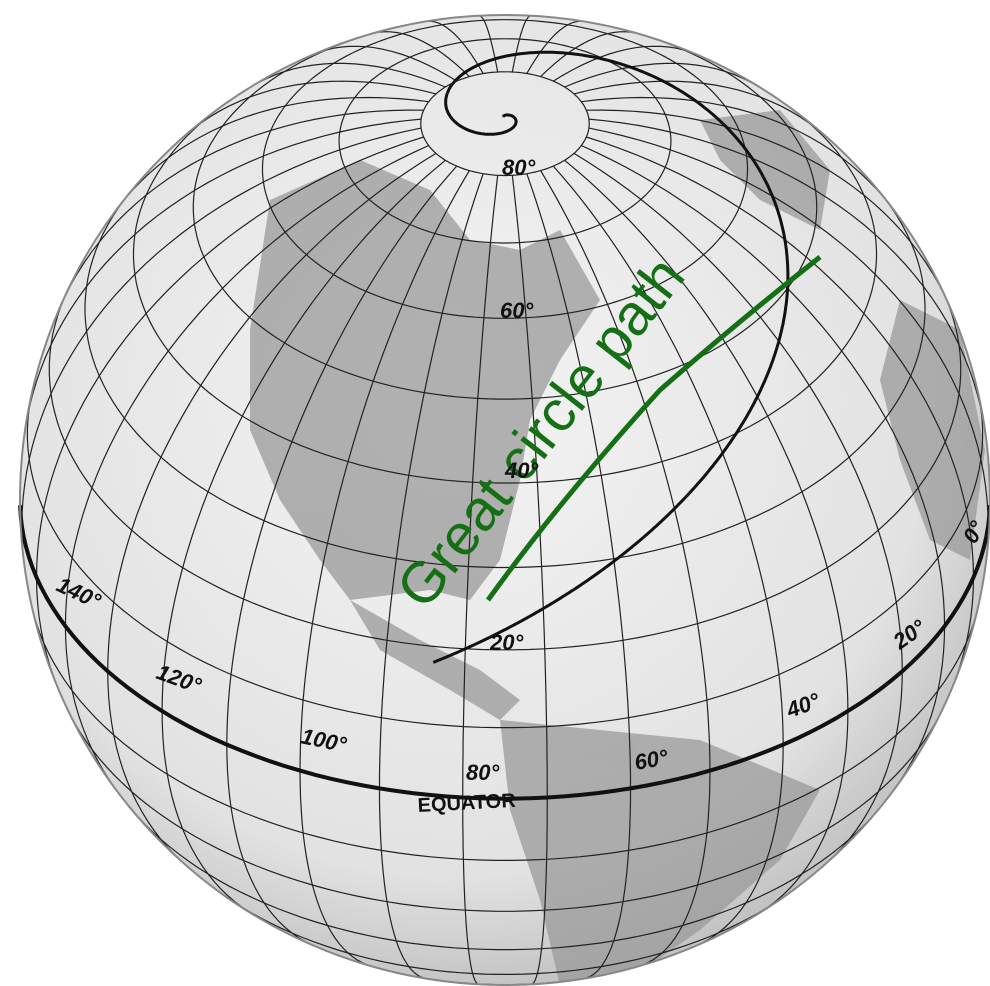 This screenshot has height=986, width=990. Describe the element at coordinates (516, 310) in the screenshot. I see `latitude-label: 60°` at that location.